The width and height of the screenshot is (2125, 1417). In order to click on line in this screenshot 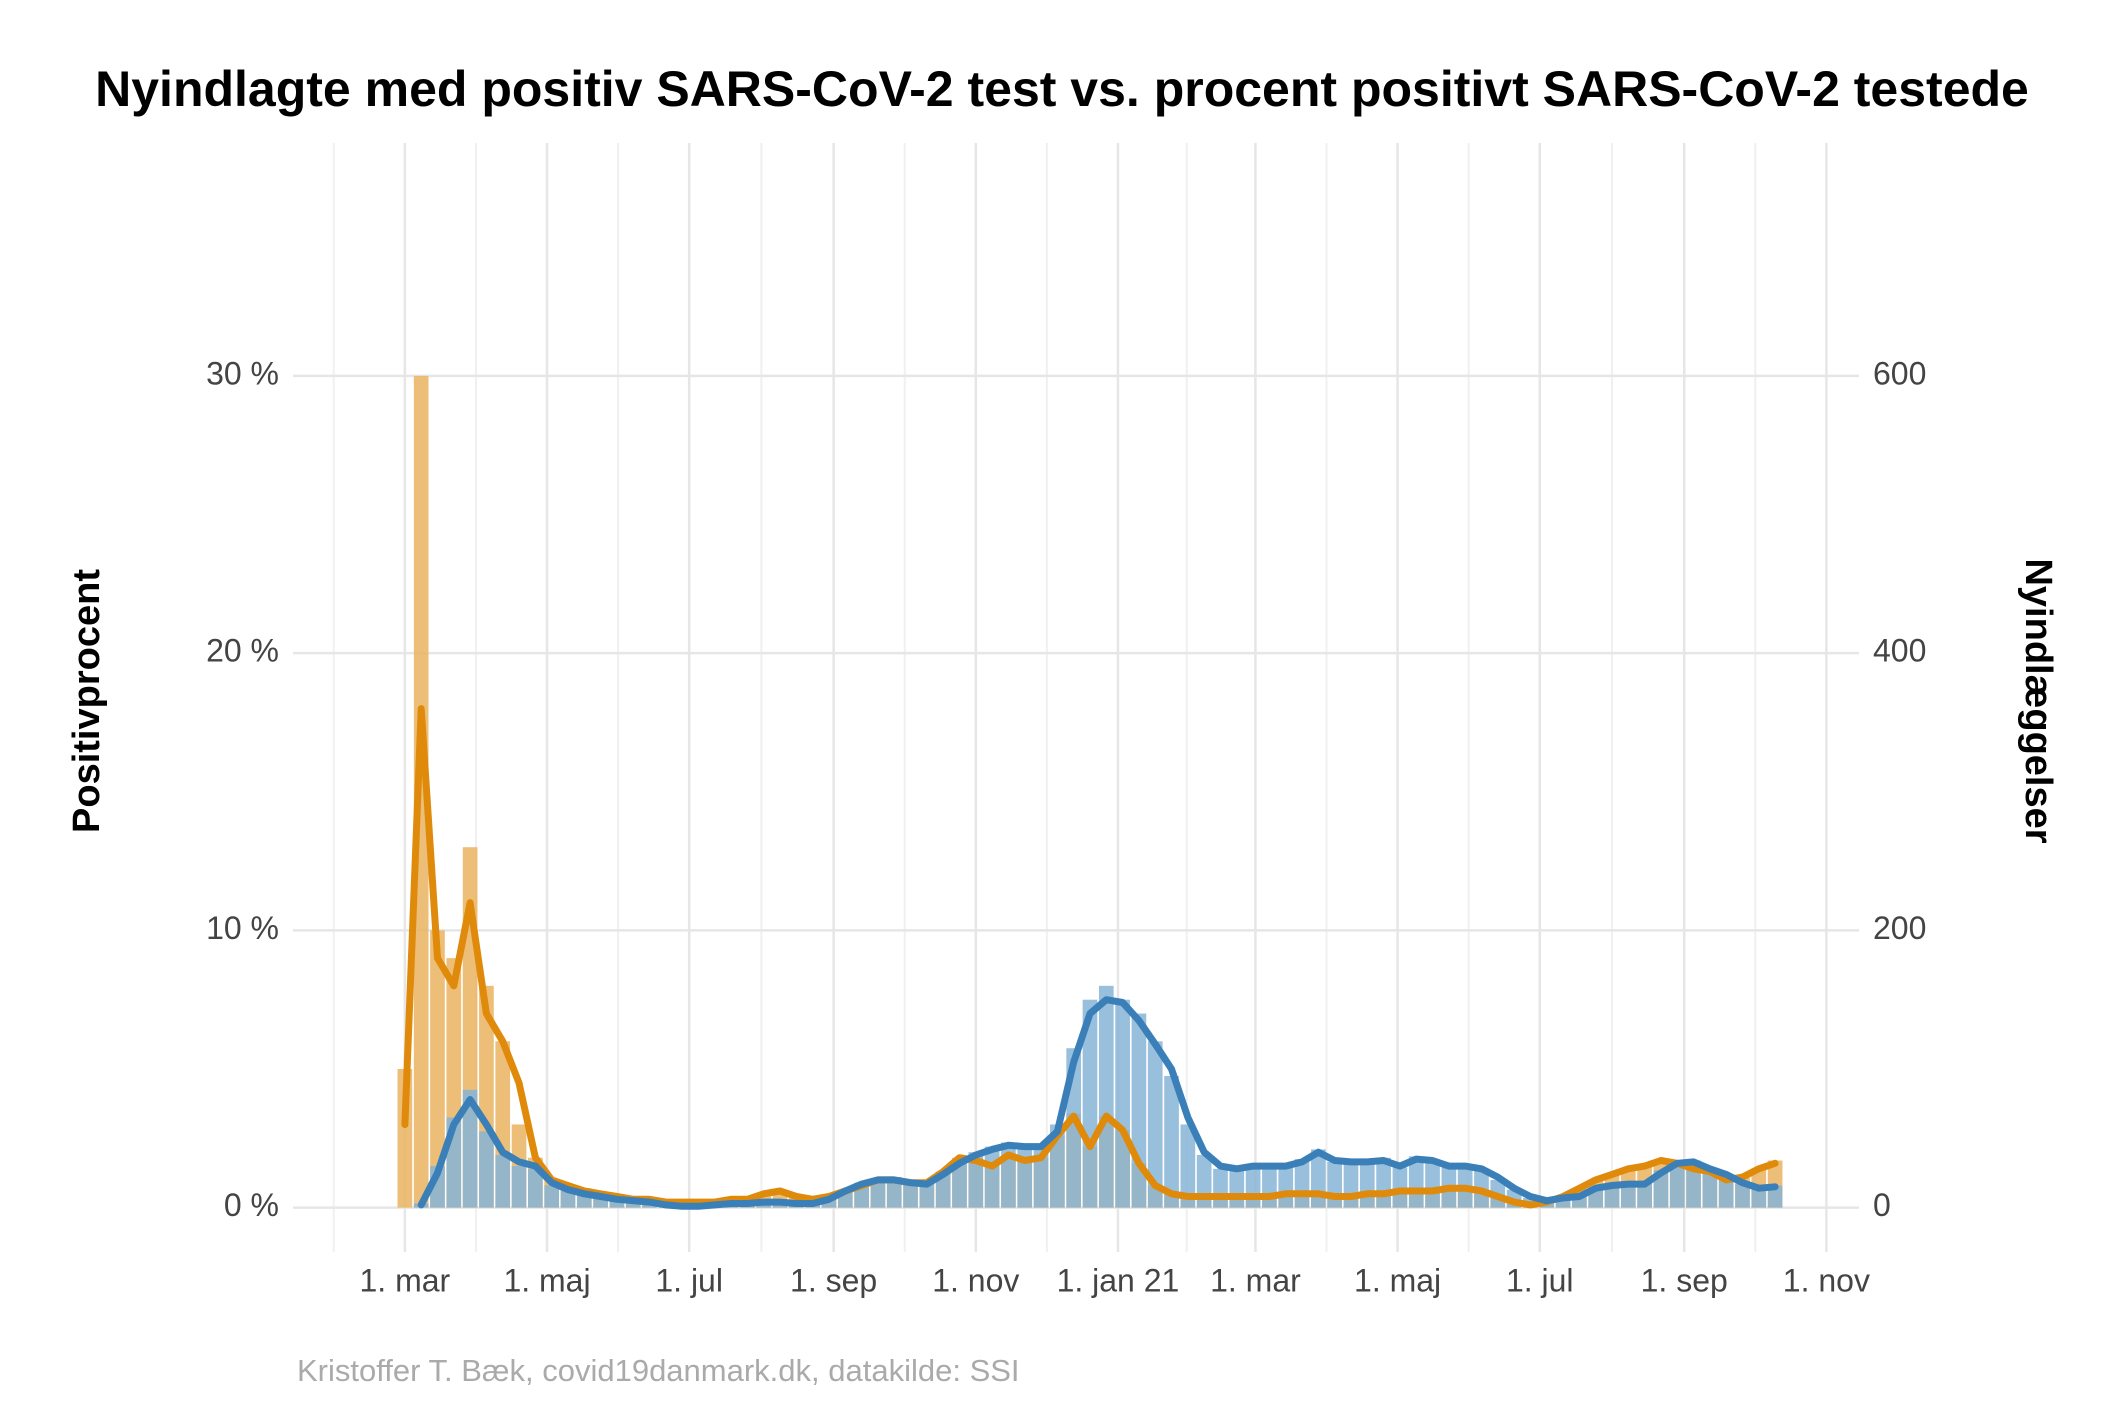, I will do `click(1098, 1103)`.